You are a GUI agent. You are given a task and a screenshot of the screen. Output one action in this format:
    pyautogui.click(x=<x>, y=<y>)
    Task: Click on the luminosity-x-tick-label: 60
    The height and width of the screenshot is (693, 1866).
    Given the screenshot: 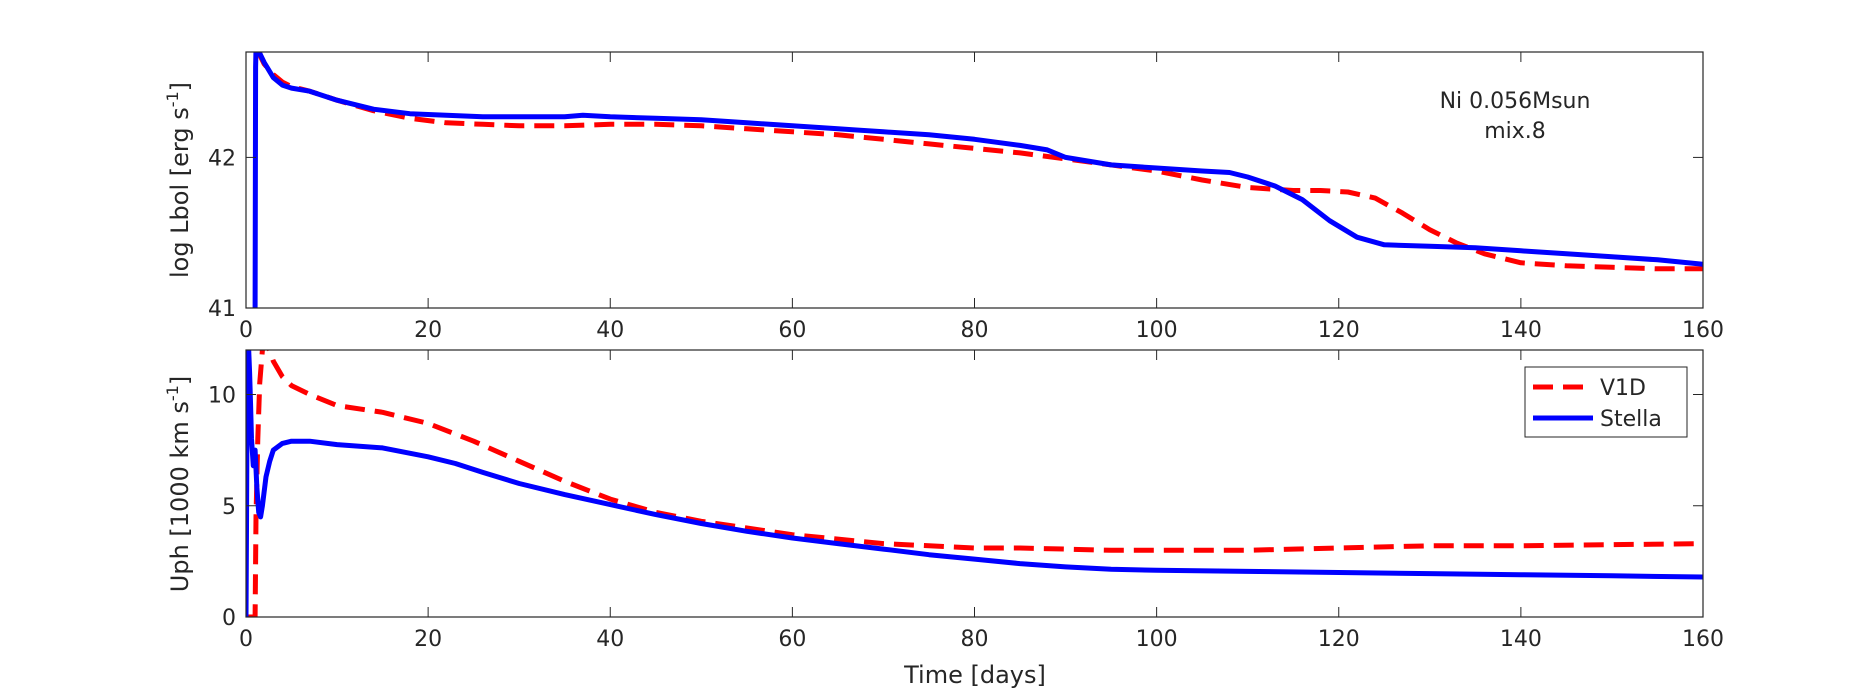 What is the action you would take?
    pyautogui.click(x=792, y=330)
    